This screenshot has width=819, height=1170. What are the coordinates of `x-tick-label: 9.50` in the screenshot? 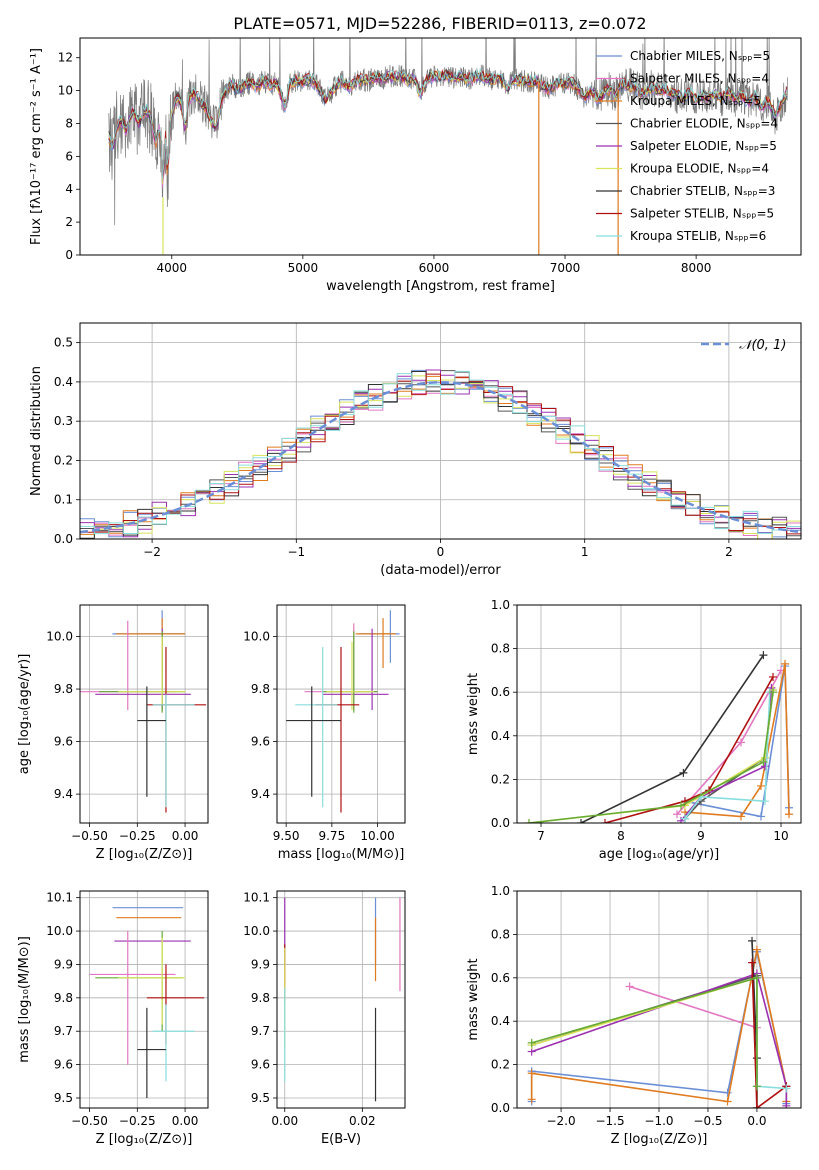 It's located at (286, 836).